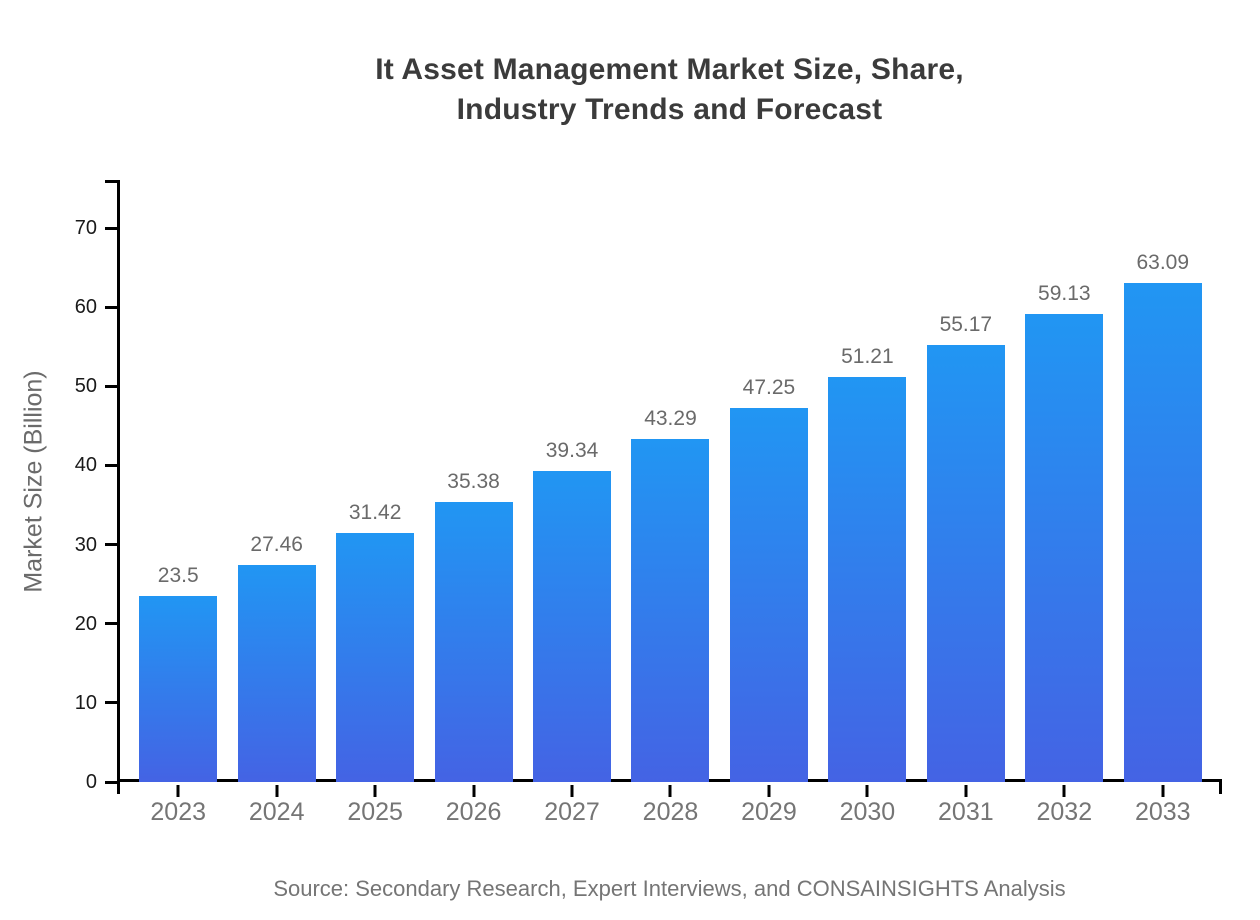 This screenshot has height=920, width=1260. I want to click on bar-value-label: 31.42, so click(375, 513).